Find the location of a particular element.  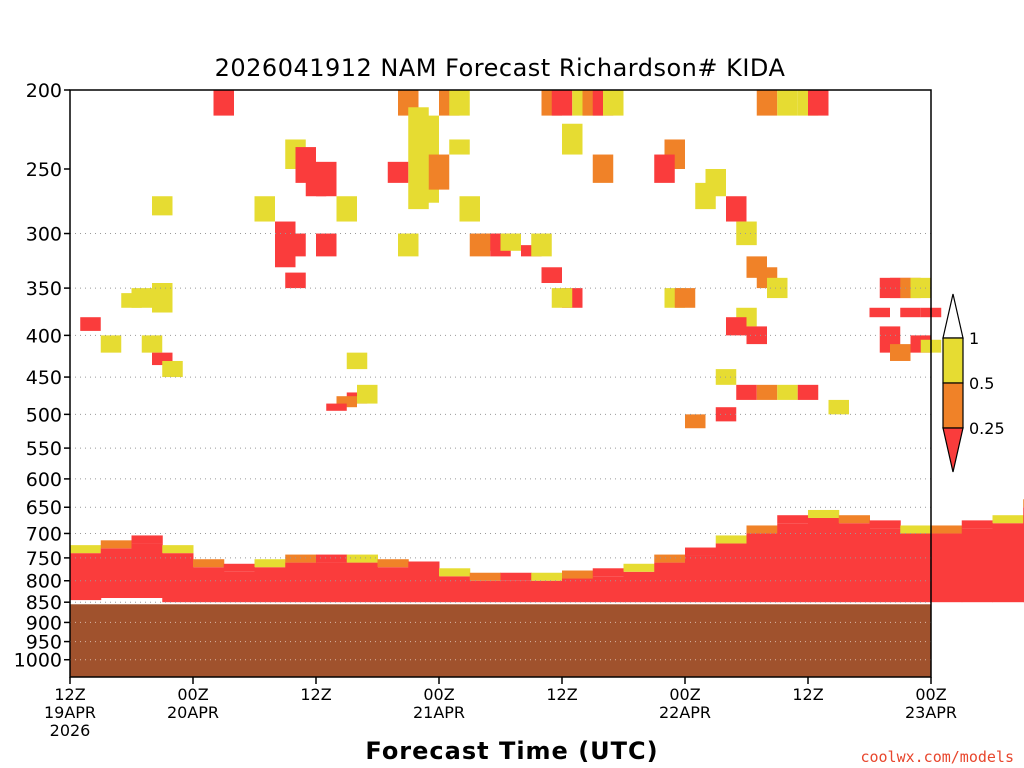

y-tick-label: 200 is located at coordinates (44, 91).